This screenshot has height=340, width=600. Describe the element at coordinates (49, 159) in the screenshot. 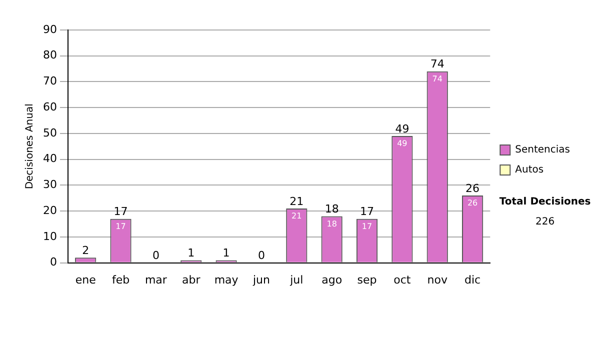

I see `y-tick-label: 40` at that location.